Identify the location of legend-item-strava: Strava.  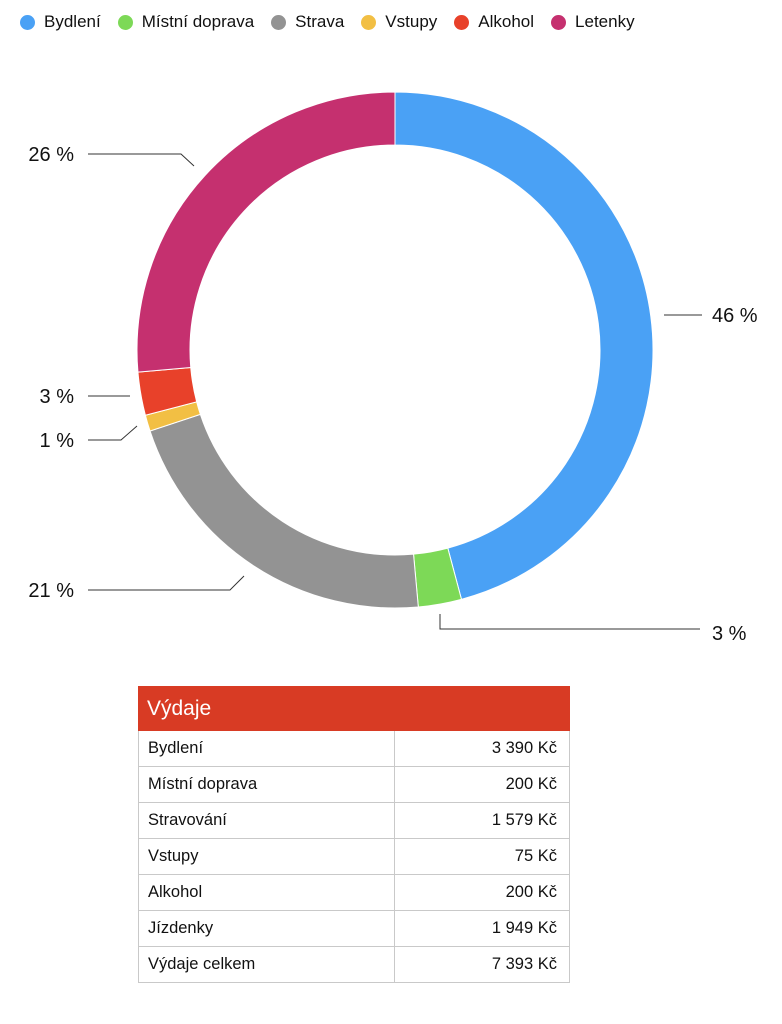
(307, 22).